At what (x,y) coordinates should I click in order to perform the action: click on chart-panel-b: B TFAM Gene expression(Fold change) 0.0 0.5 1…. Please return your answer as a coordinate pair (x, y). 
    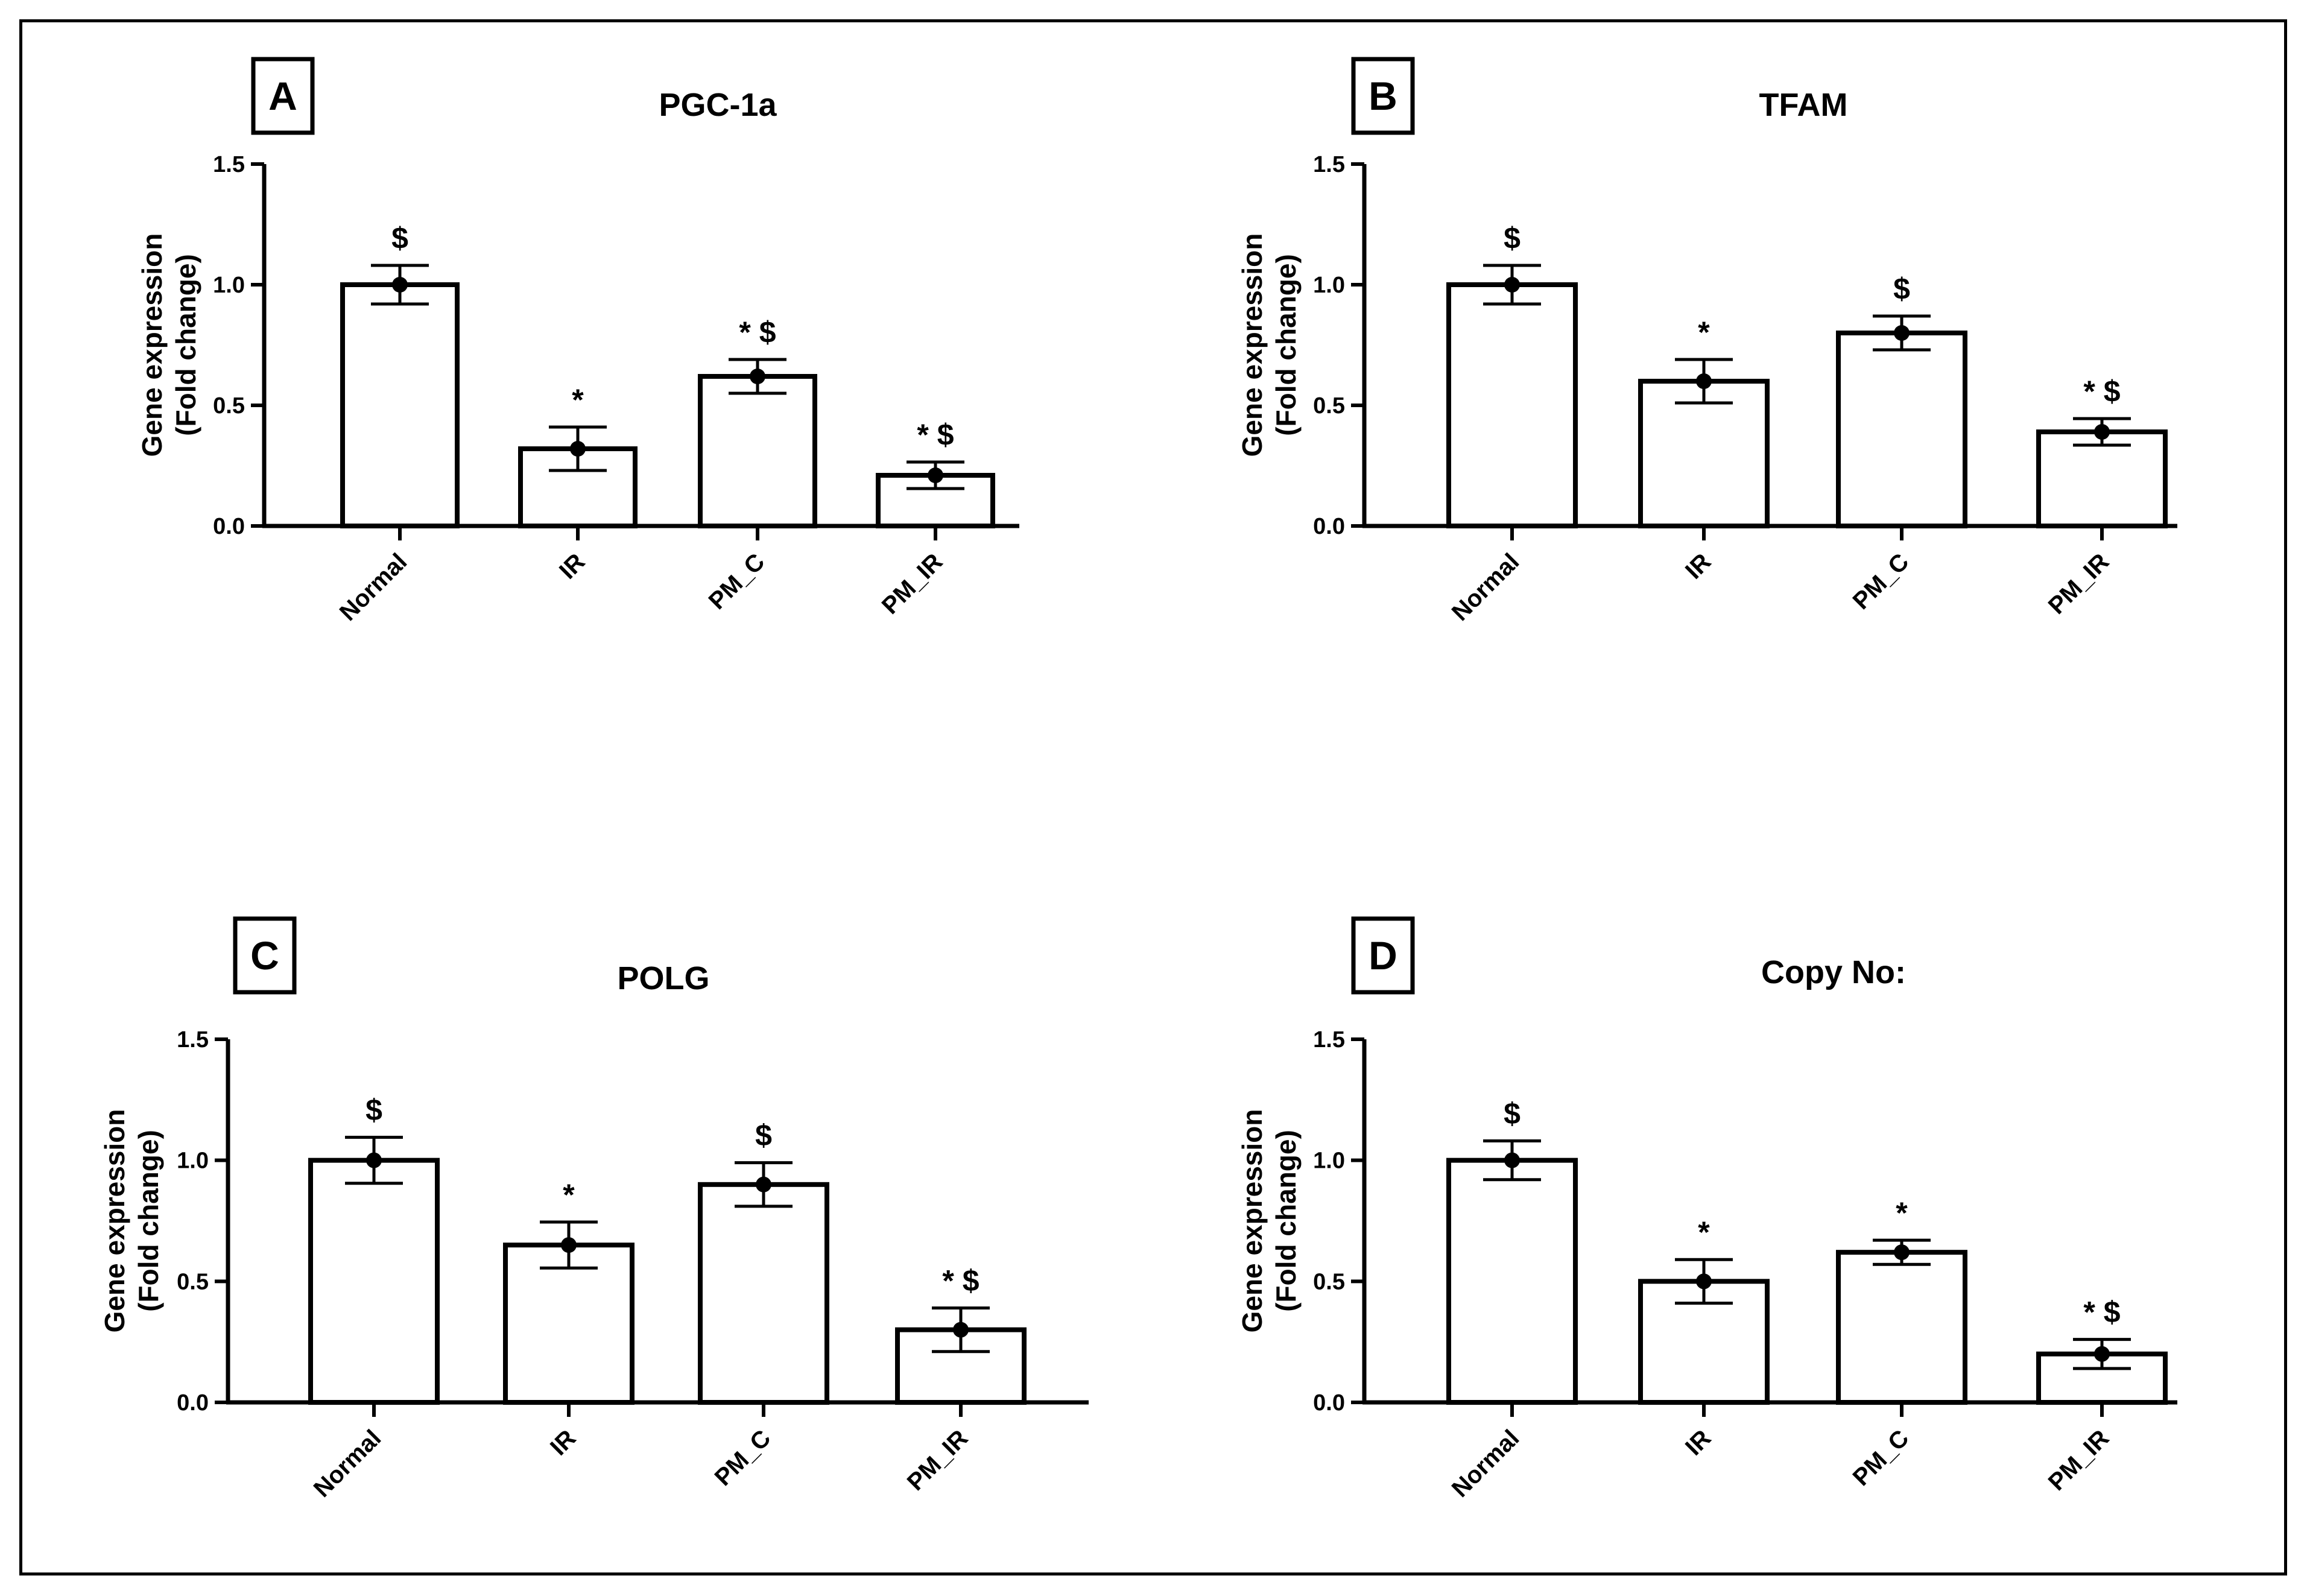
    Looking at the image, I should click on (1706, 341).